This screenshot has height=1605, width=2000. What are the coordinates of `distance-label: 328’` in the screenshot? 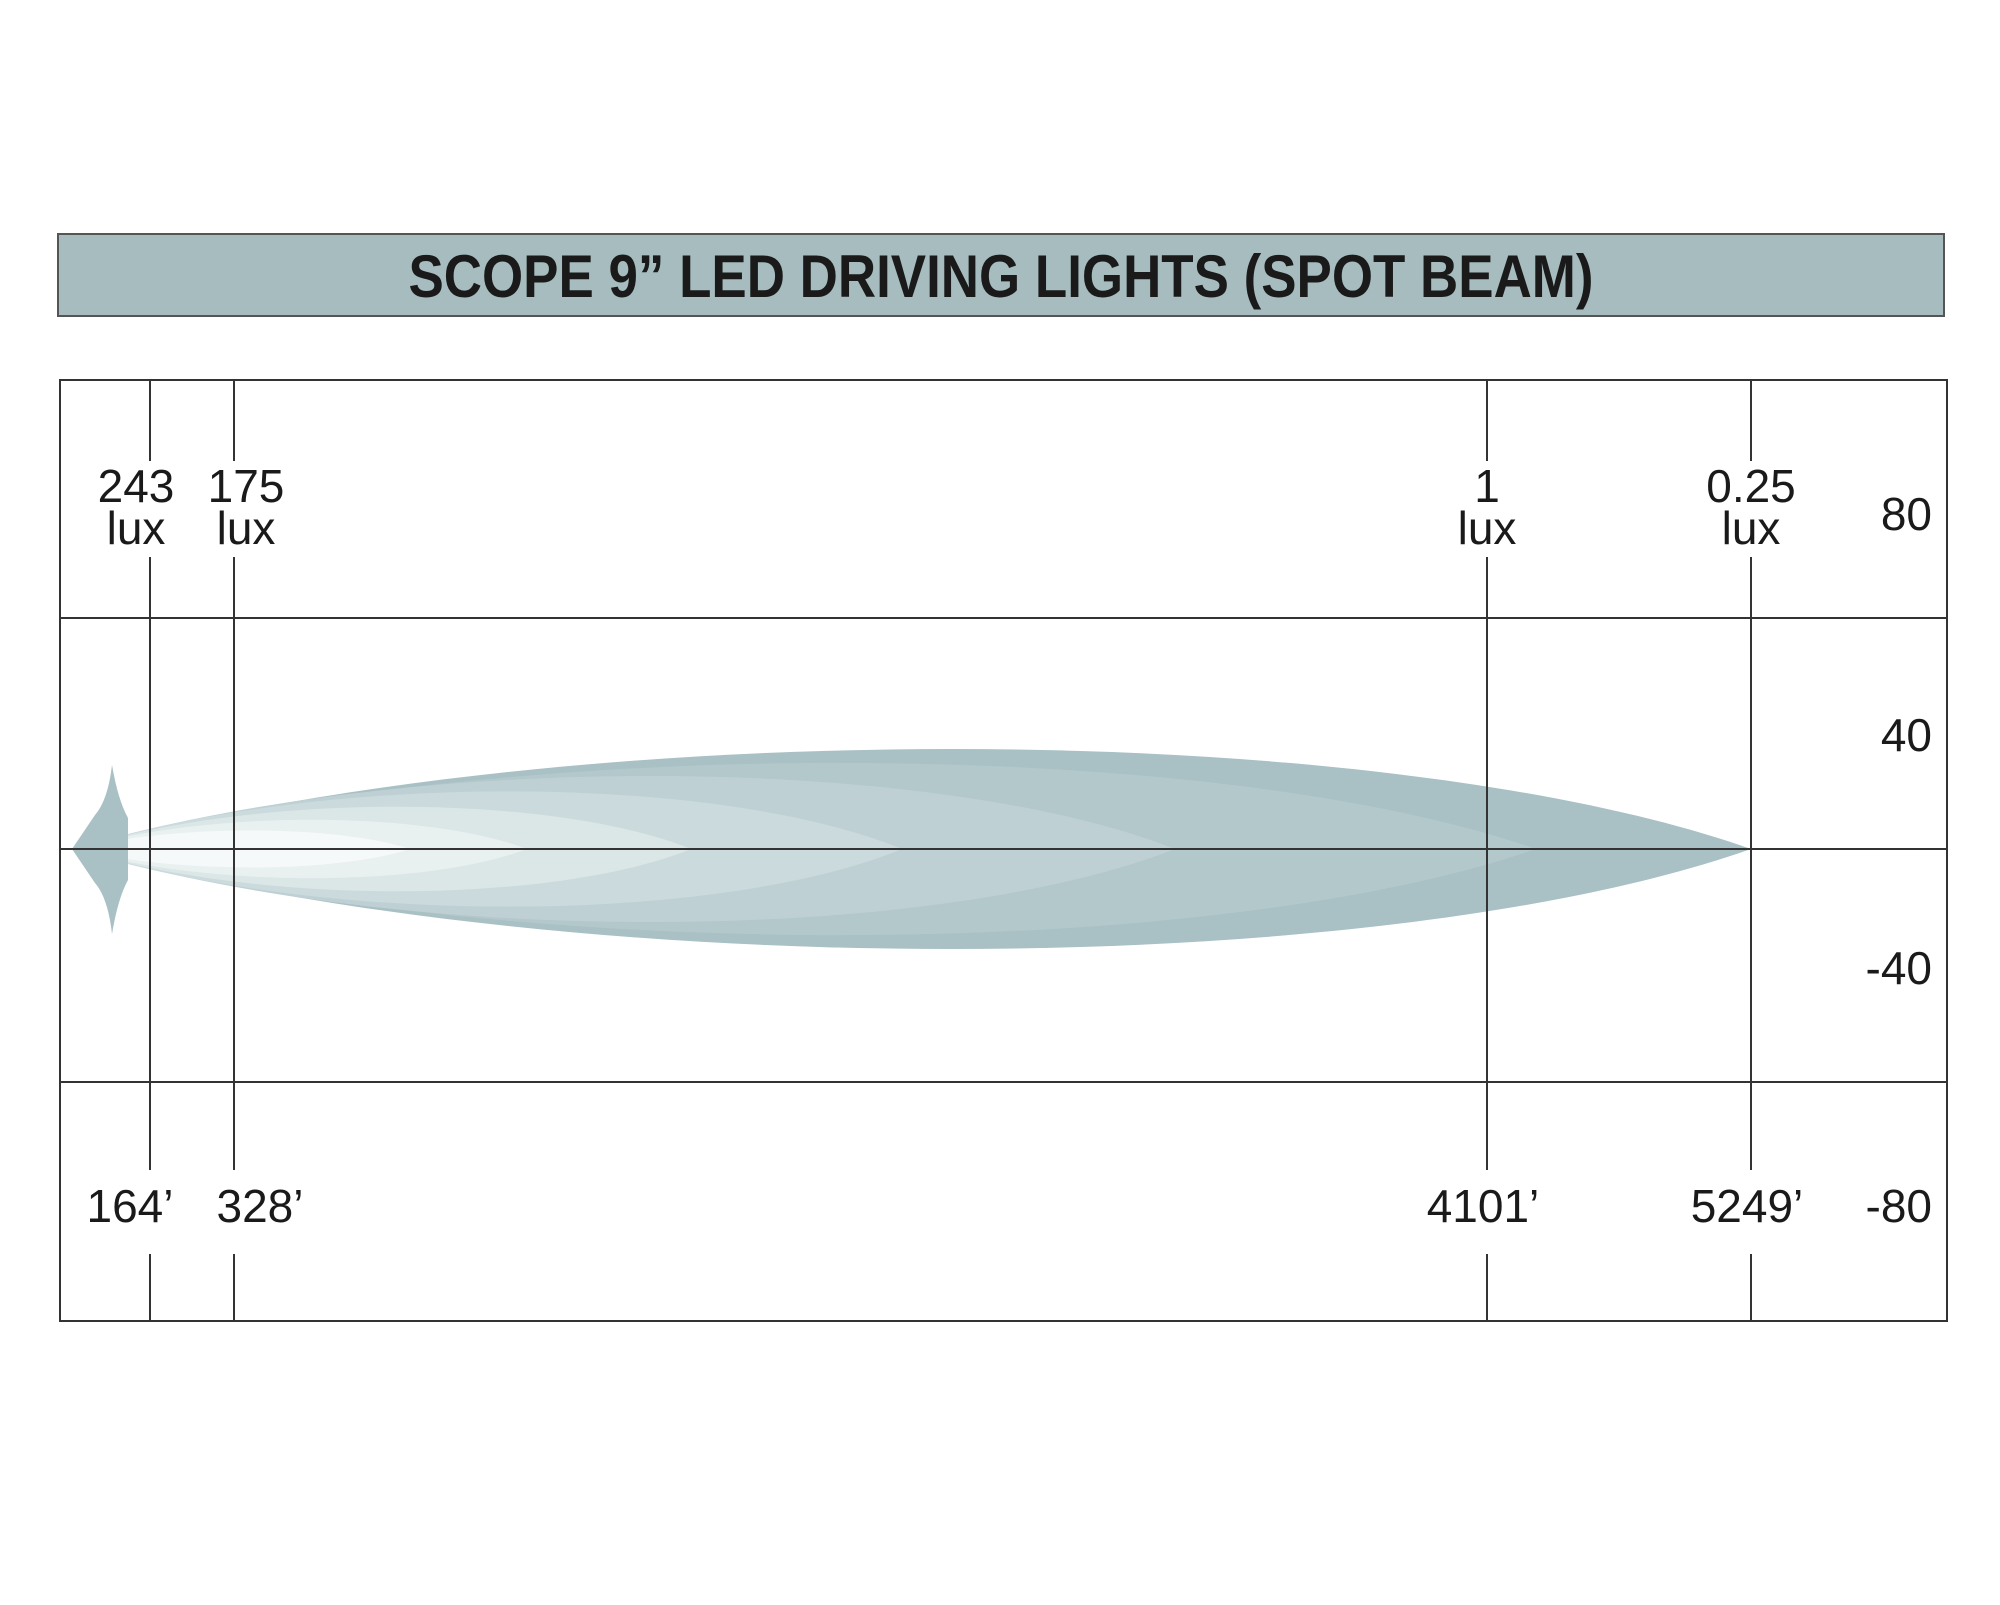 It's located at (260, 1206).